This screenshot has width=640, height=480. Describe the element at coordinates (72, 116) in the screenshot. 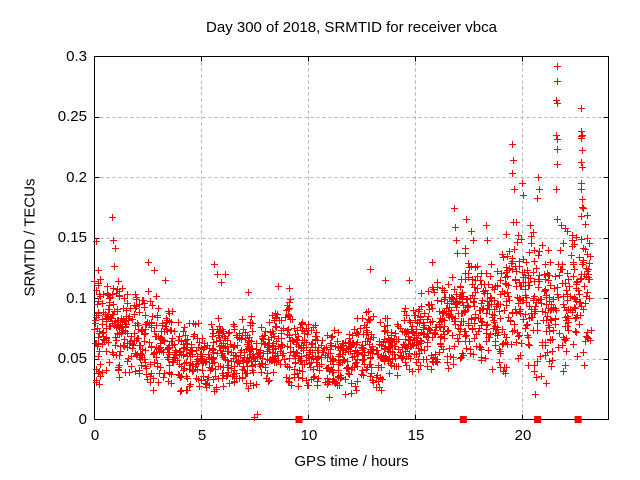

I see `y-tick-label: 0.25` at that location.